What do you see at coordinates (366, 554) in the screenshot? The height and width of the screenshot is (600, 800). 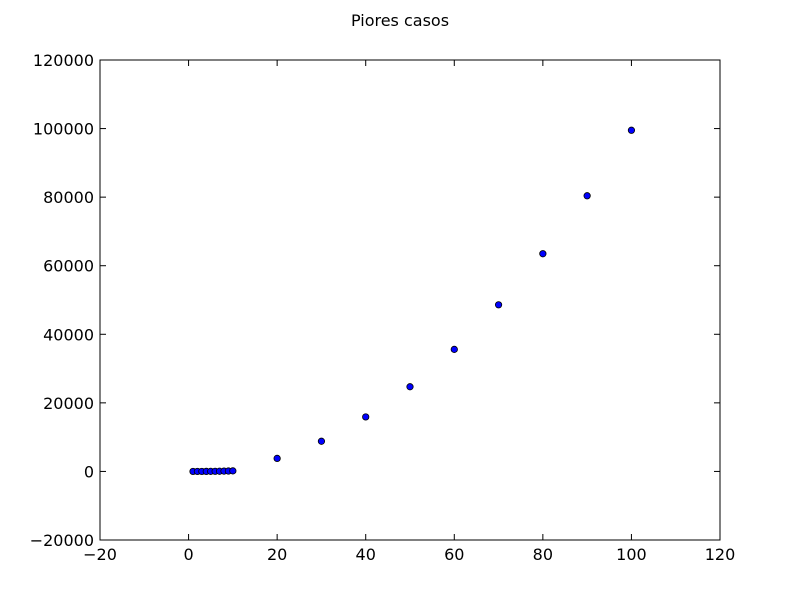 I see `x-tick-label: 40` at bounding box center [366, 554].